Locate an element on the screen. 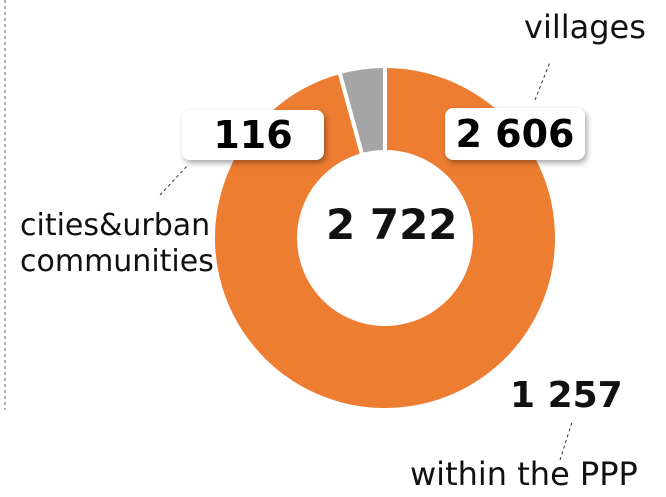 This screenshot has height=497, width=666. value-label: 116 is located at coordinates (253, 135).